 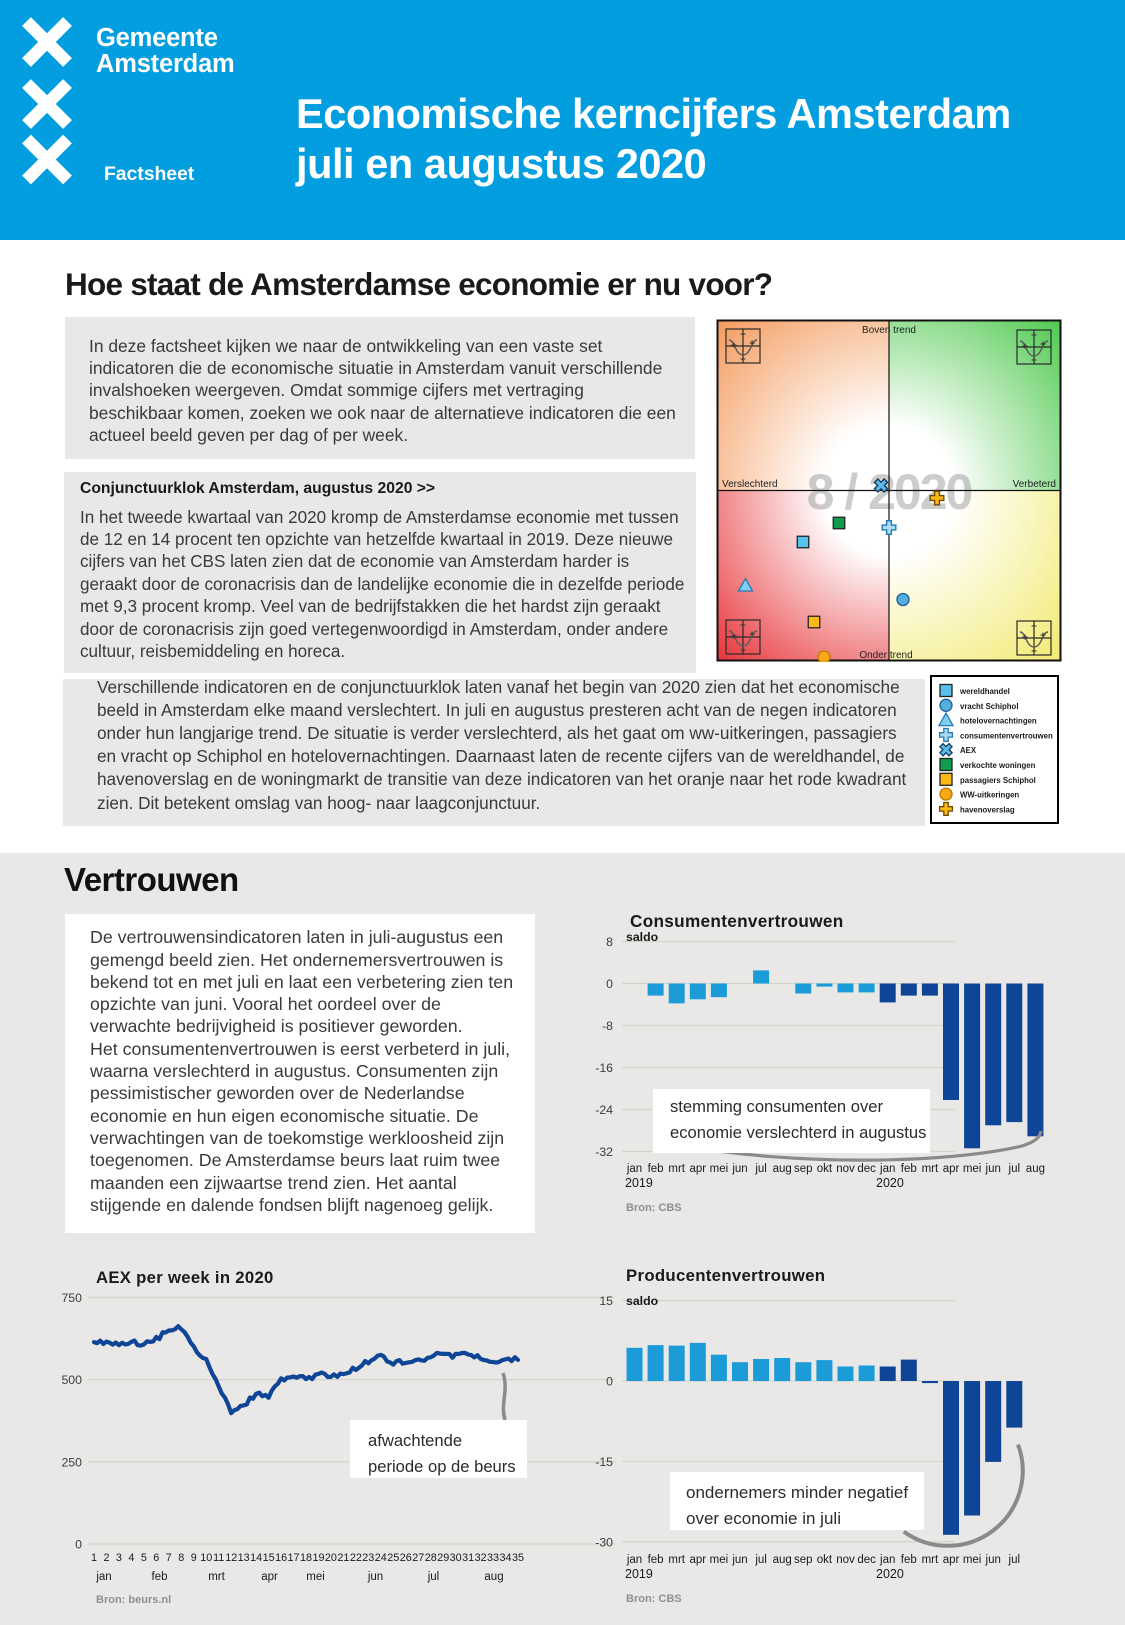 I want to click on svg-text: 4, so click(x=131, y=1558).